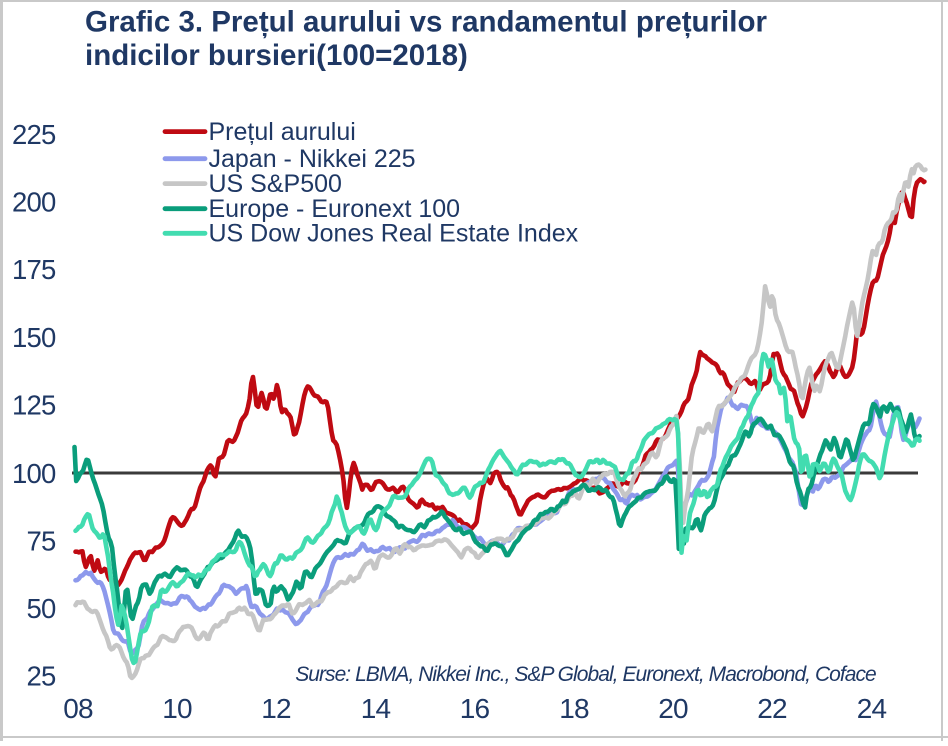  Describe the element at coordinates (34, 134) in the screenshot. I see `svg-text: 225` at that location.